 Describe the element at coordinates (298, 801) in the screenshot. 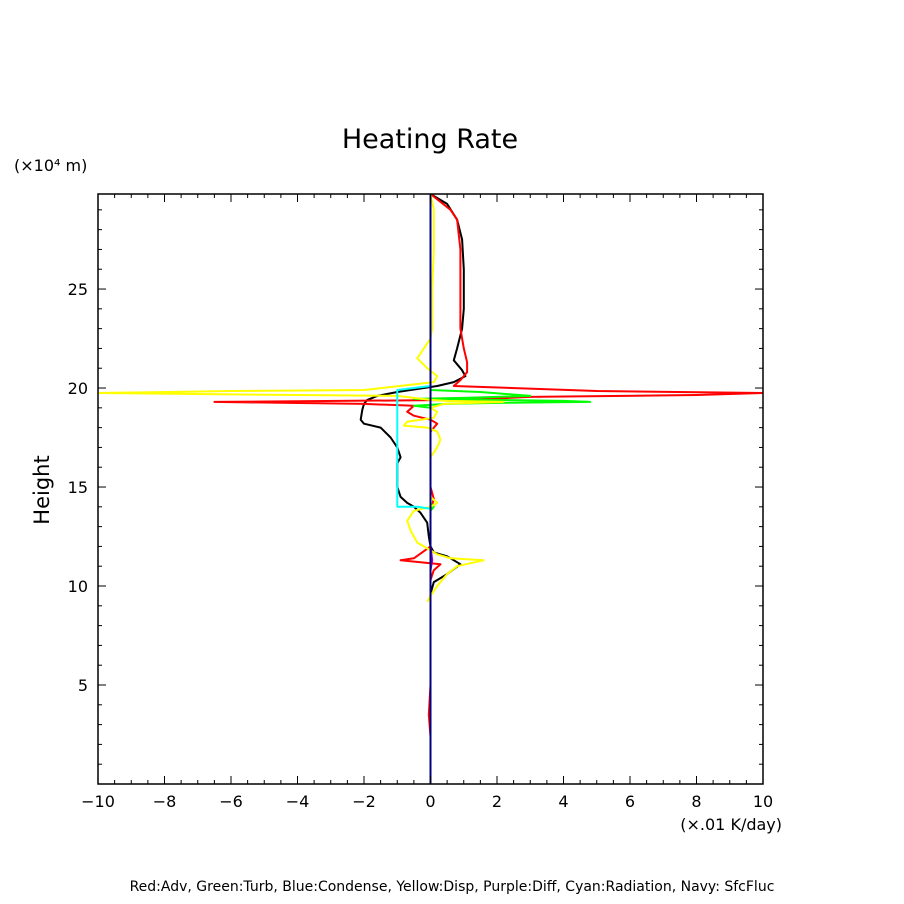

I see `x-tick-label: −4` at that location.